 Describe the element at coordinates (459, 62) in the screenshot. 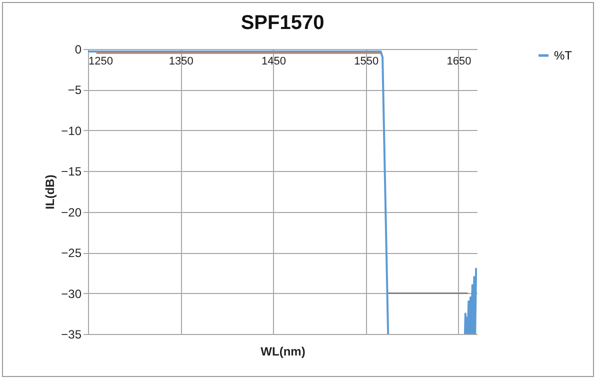

I see `x-tick-label: 1650` at that location.